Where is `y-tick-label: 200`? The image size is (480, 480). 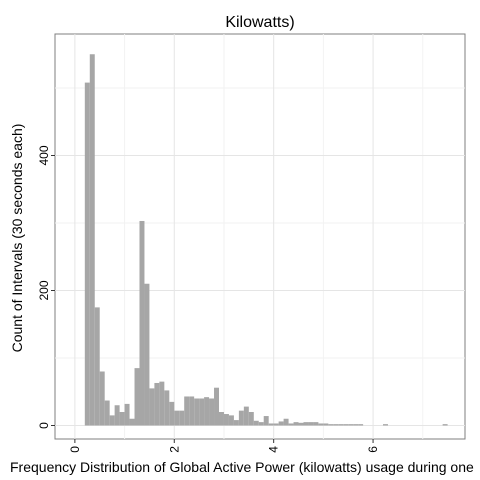
y-tick-label: 200 is located at coordinates (44, 290).